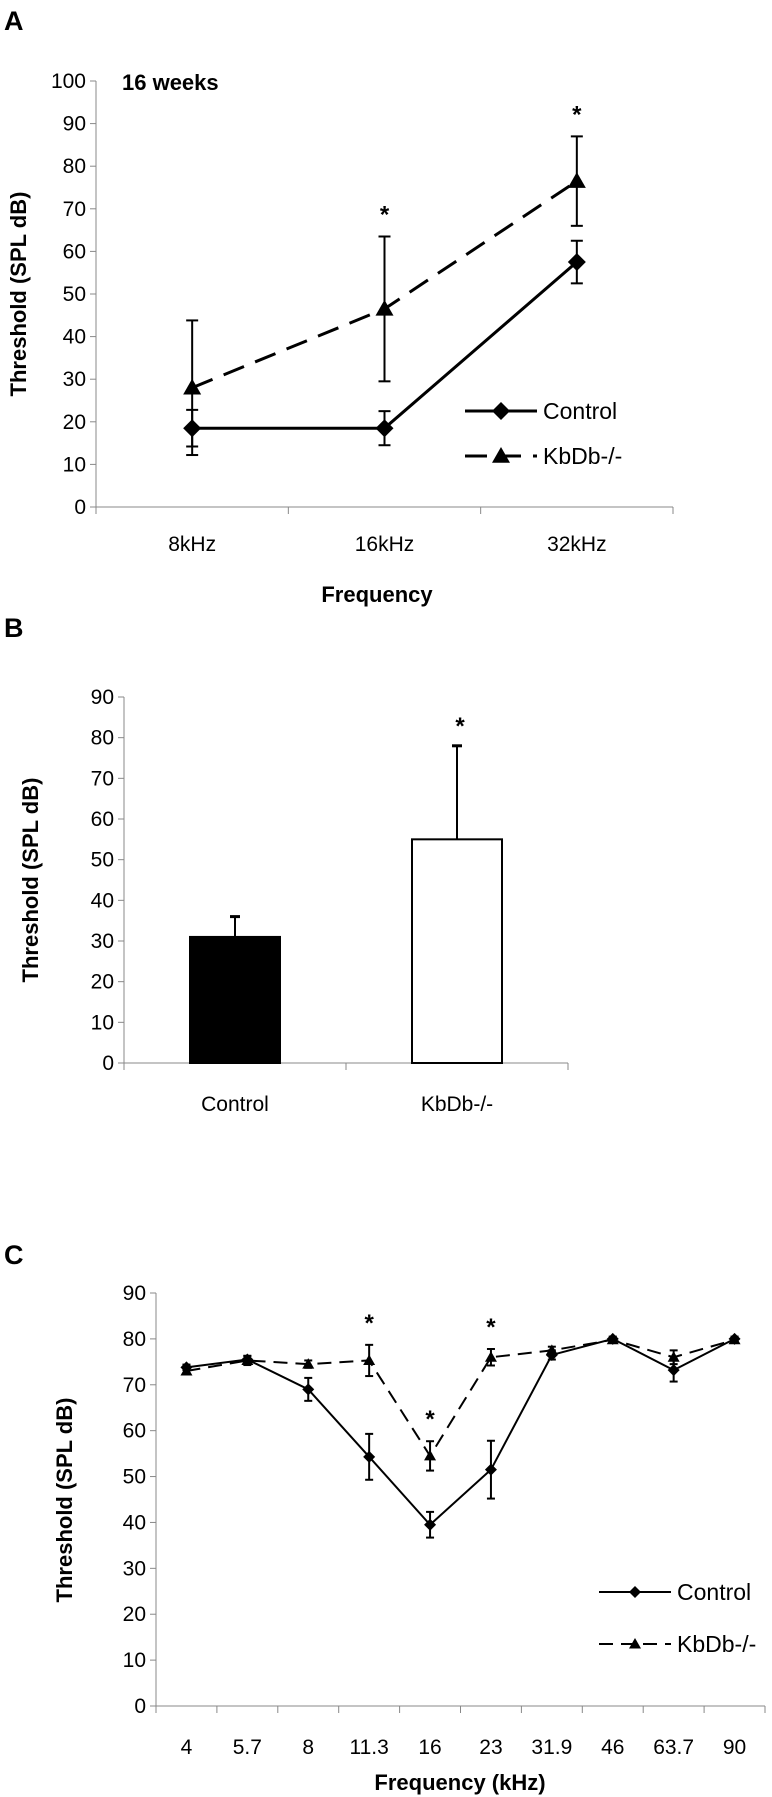 Image resolution: width=772 pixels, height=1797 pixels. Describe the element at coordinates (635, 1592) in the screenshot. I see `panel-c-control-legend-marker` at that location.